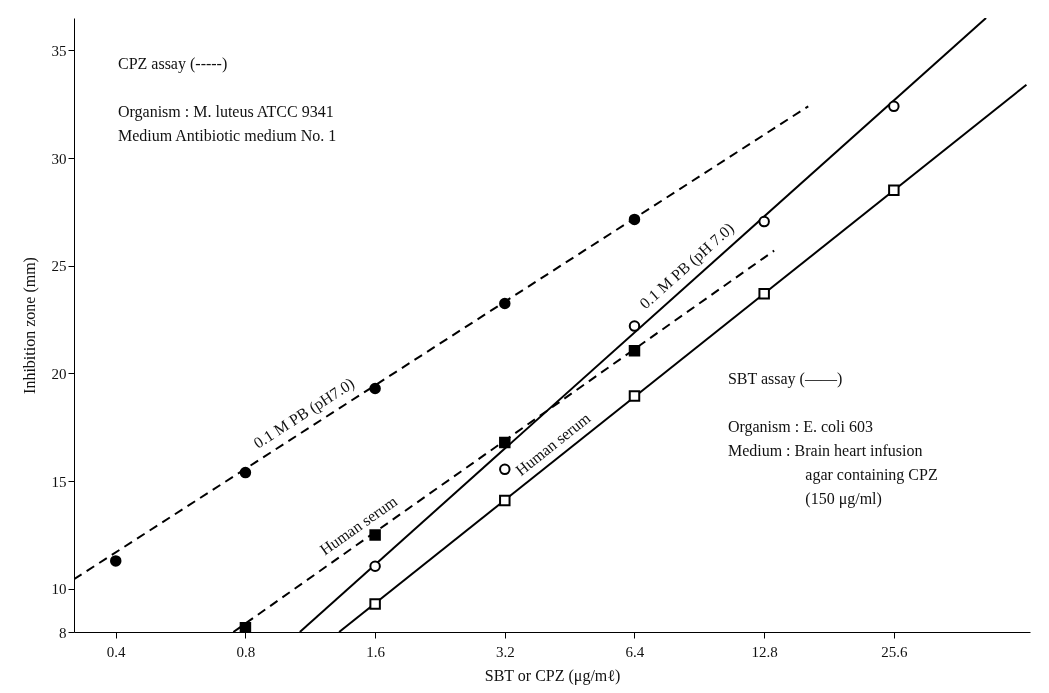 The height and width of the screenshot is (693, 1049). I want to click on x-tick-label: 1.6, so click(376, 651).